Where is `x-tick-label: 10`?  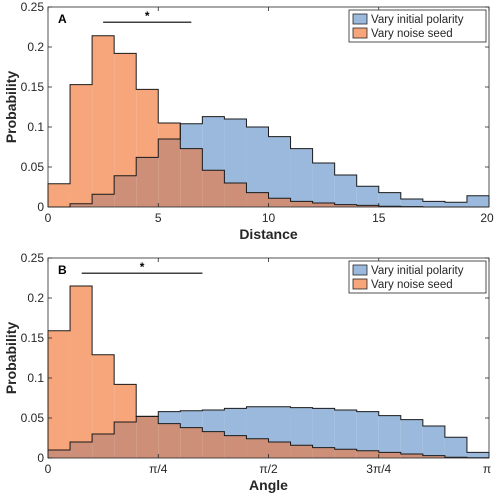 x-tick-label: 10 is located at coordinates (269, 218).